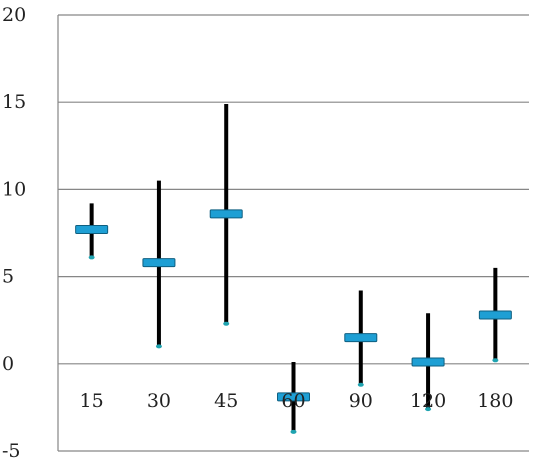  Describe the element at coordinates (361, 401) in the screenshot. I see `x-tick-label-90: 90` at that location.